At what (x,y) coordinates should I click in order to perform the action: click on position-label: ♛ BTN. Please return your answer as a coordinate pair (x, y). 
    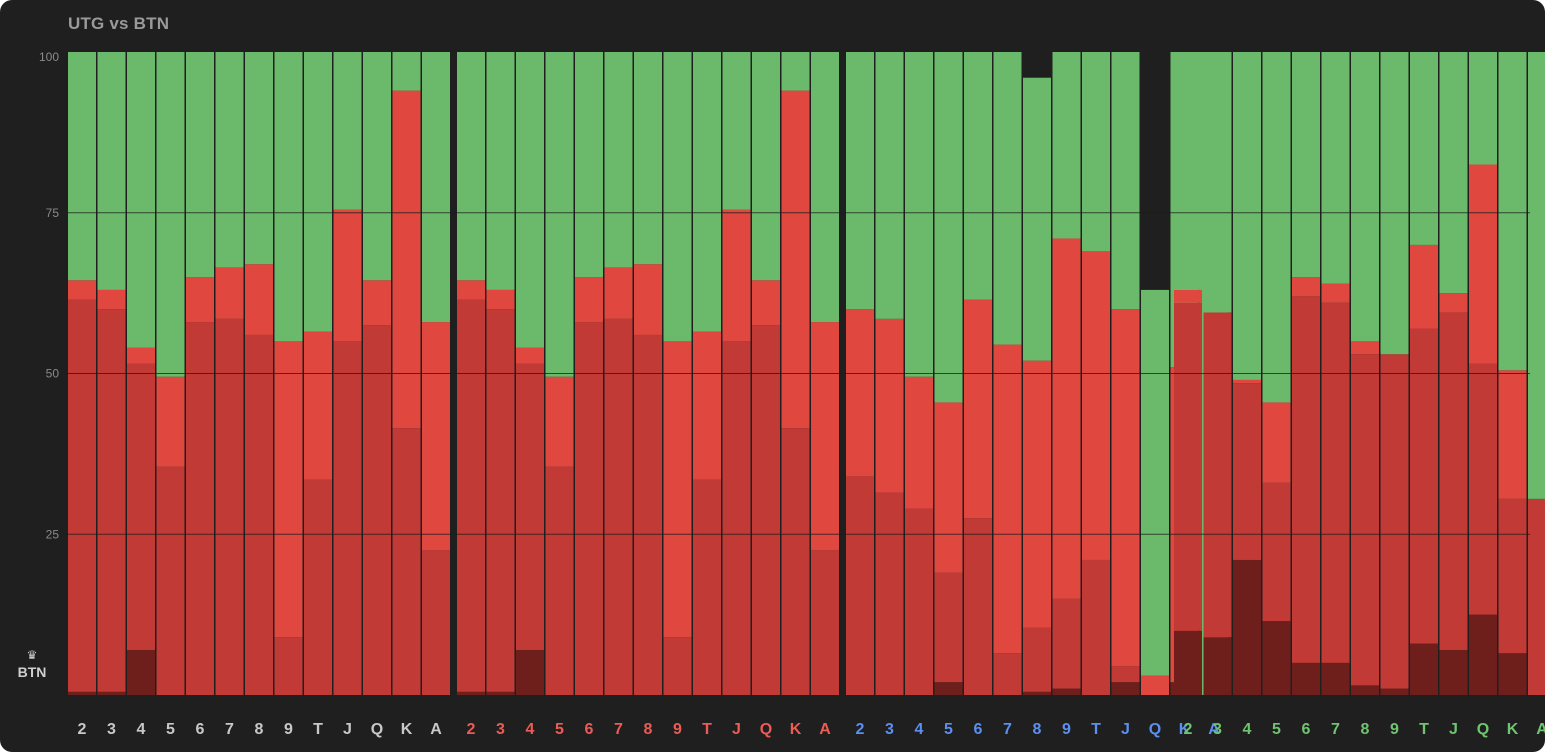
    Looking at the image, I should click on (32, 664).